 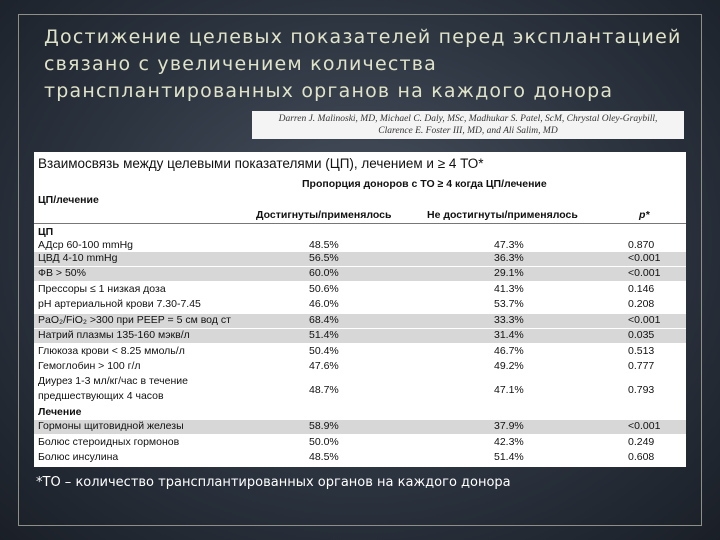 I want to click on row-label: Болюс стероидных гормонов, so click(x=109, y=442).